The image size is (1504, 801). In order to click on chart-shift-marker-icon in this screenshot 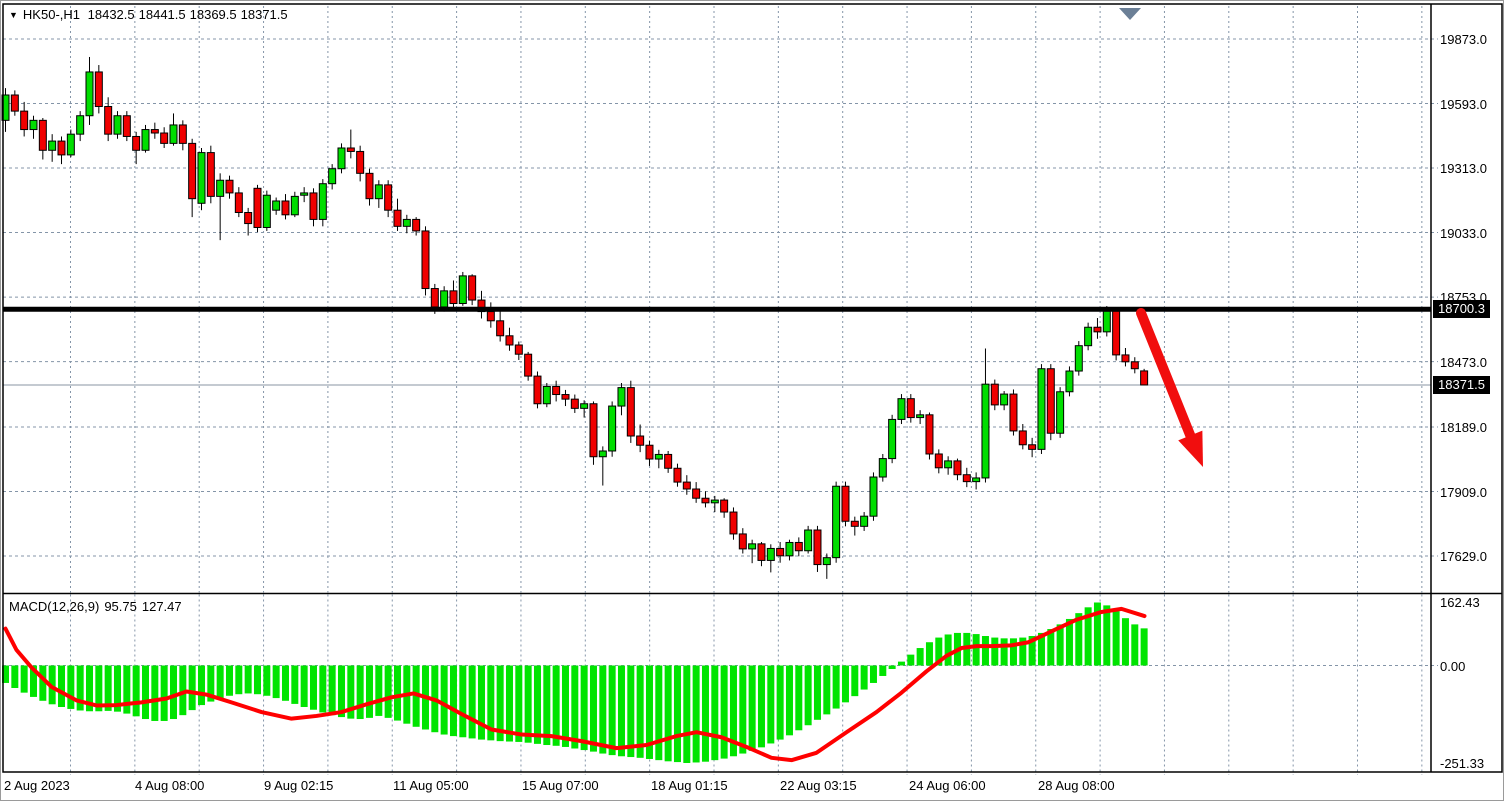, I will do `click(1130, 14)`.